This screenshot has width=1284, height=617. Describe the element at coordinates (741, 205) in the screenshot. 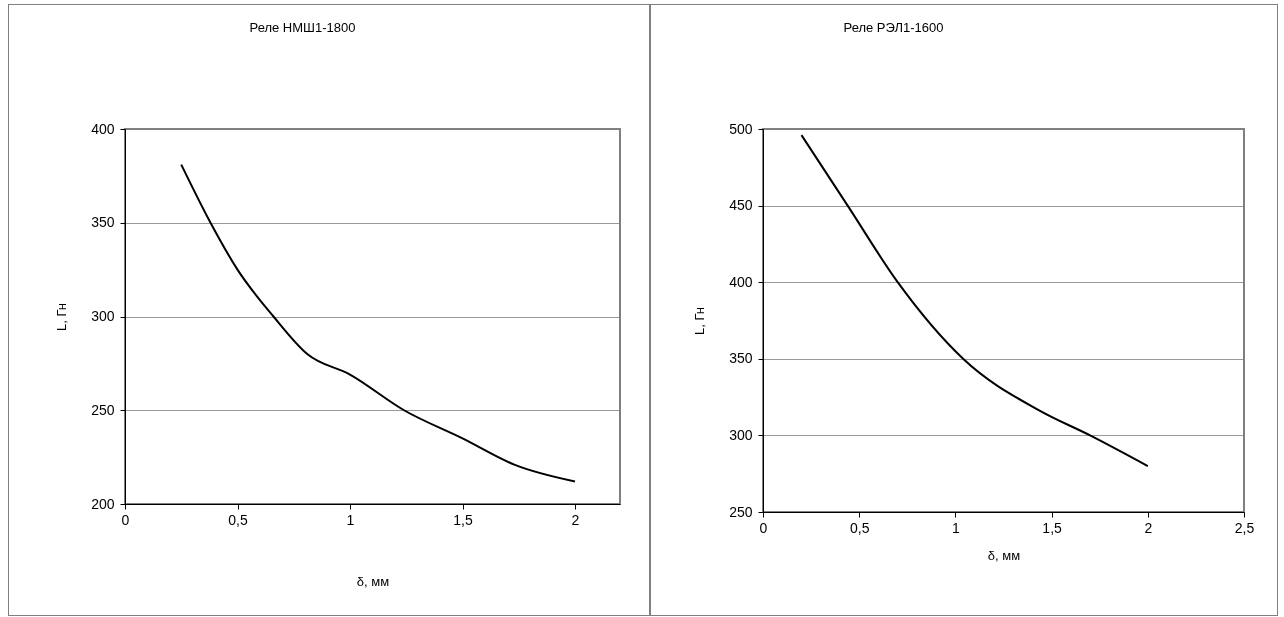

I see `y-tick-label: 450` at that location.